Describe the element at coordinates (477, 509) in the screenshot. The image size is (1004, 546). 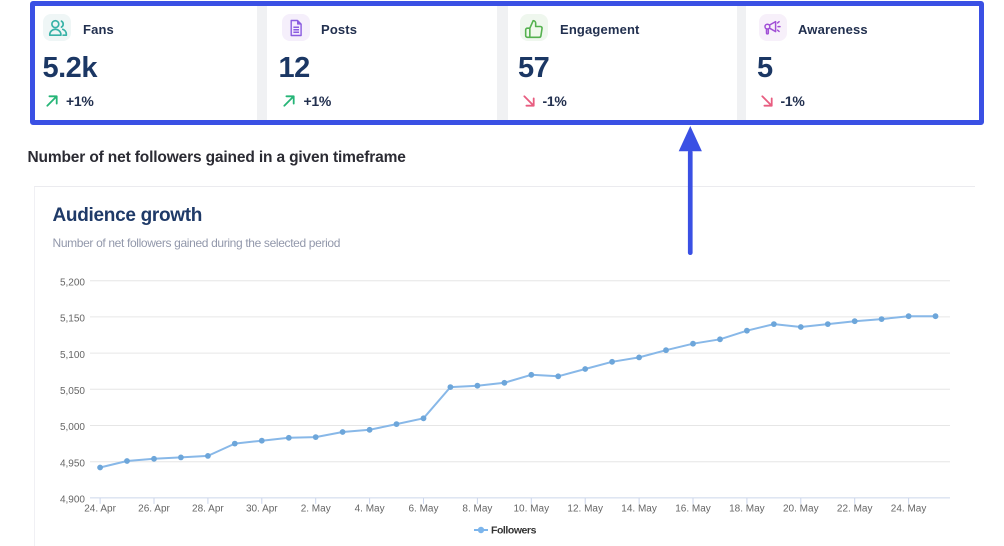
I see `svg-text: 8. May` at that location.